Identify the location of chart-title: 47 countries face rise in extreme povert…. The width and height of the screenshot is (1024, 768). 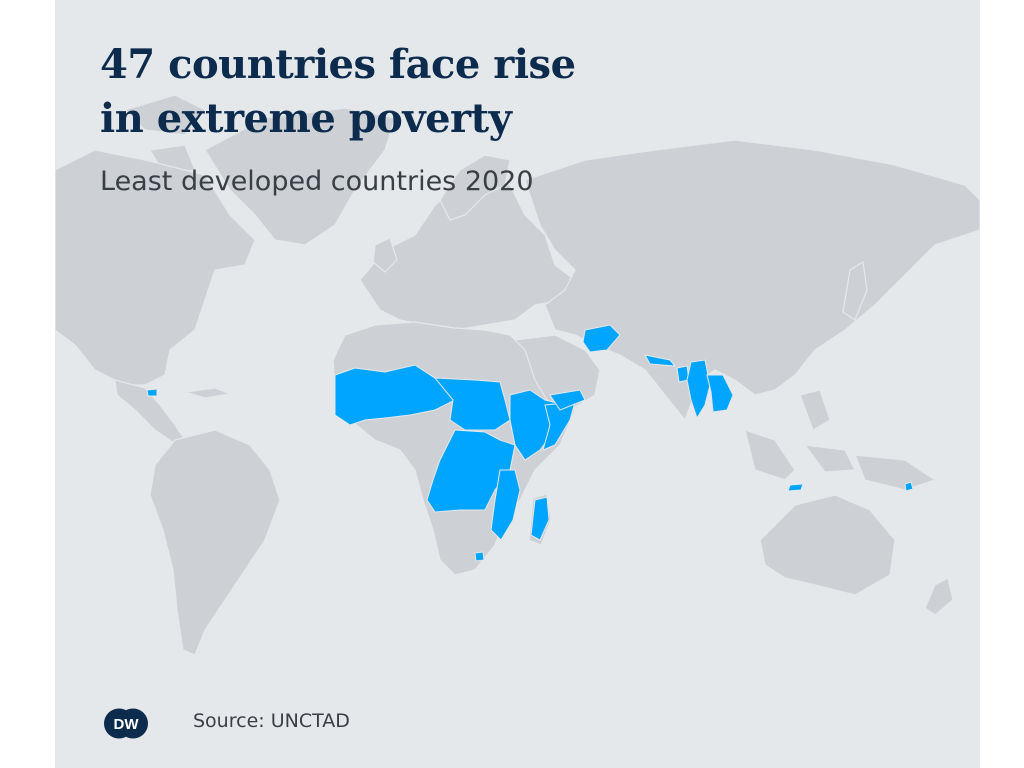
(338, 92).